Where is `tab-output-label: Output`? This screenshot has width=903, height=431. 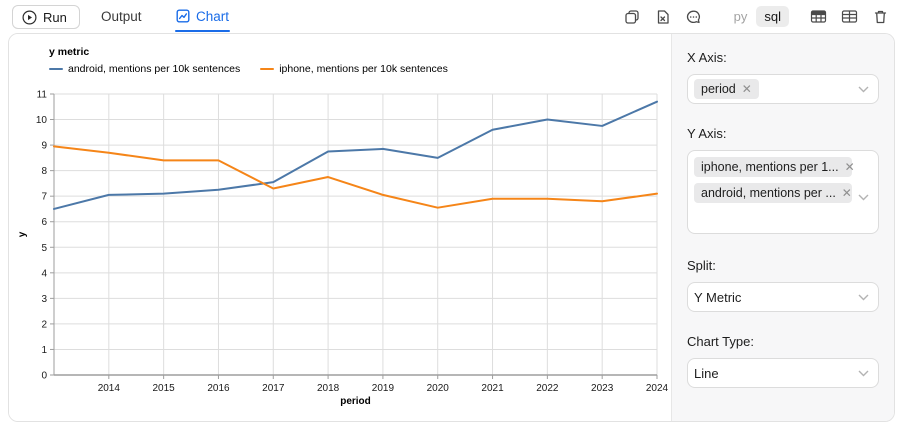 tab-output-label: Output is located at coordinates (121, 16).